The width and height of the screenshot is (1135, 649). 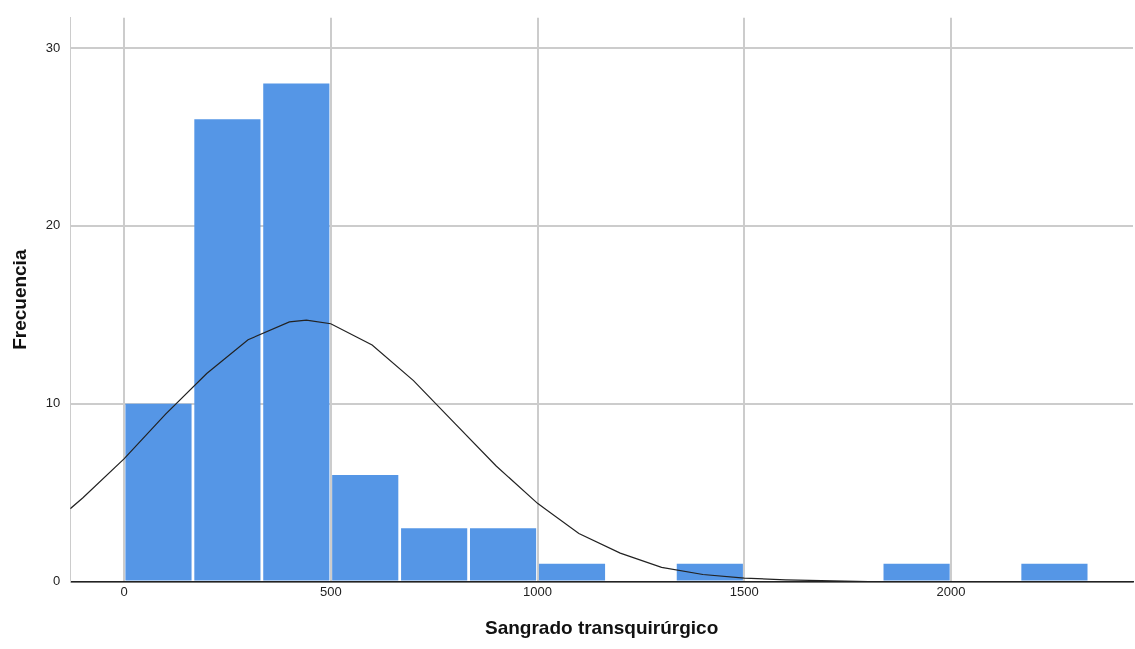 What do you see at coordinates (53, 225) in the screenshot?
I see `y-tick-label: 20` at bounding box center [53, 225].